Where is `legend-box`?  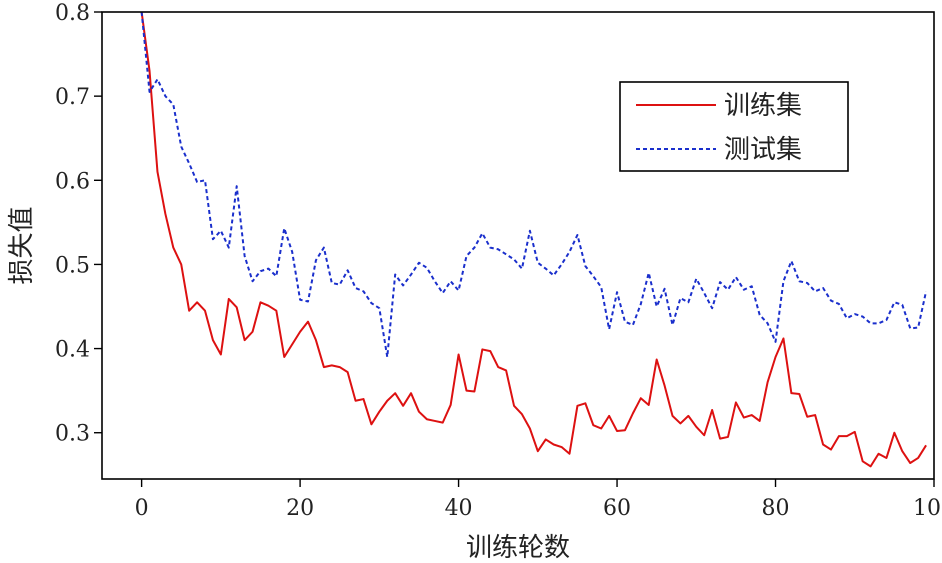
legend-box is located at coordinates (734, 126).